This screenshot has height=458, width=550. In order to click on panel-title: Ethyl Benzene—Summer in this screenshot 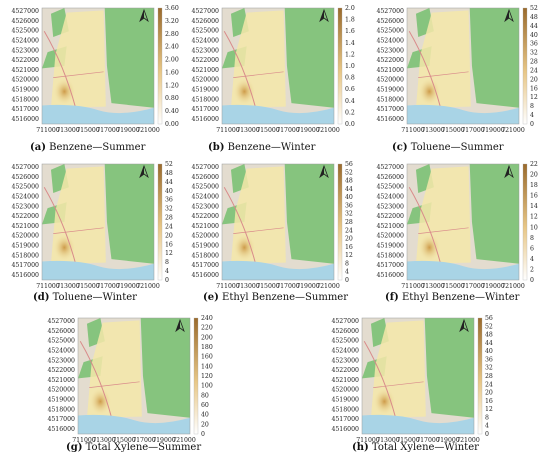, I will do `click(285, 297)`.